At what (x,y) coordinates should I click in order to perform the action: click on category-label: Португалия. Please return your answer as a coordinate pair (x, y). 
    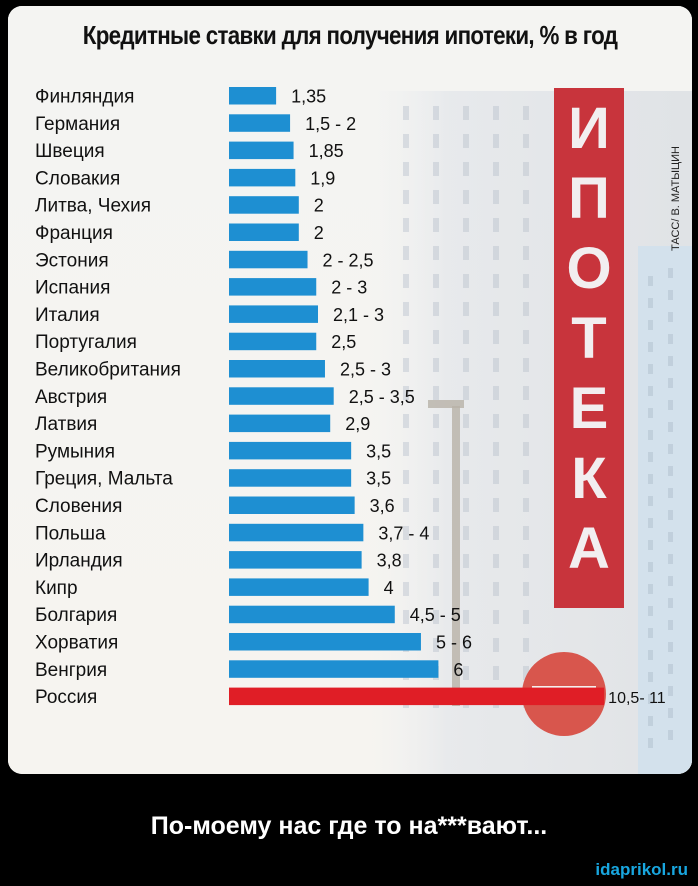
    Looking at the image, I should click on (86, 342).